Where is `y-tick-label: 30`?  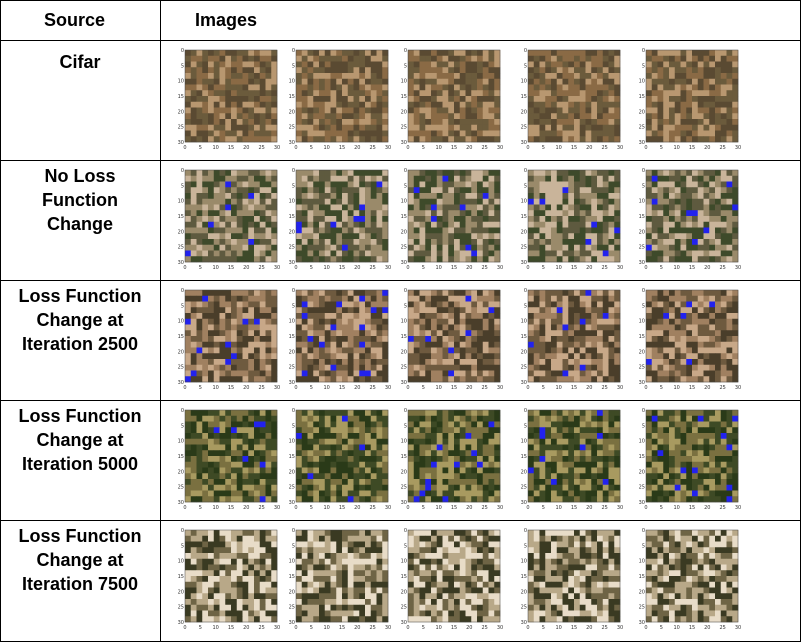
y-tick-label: 30 is located at coordinates (404, 383).